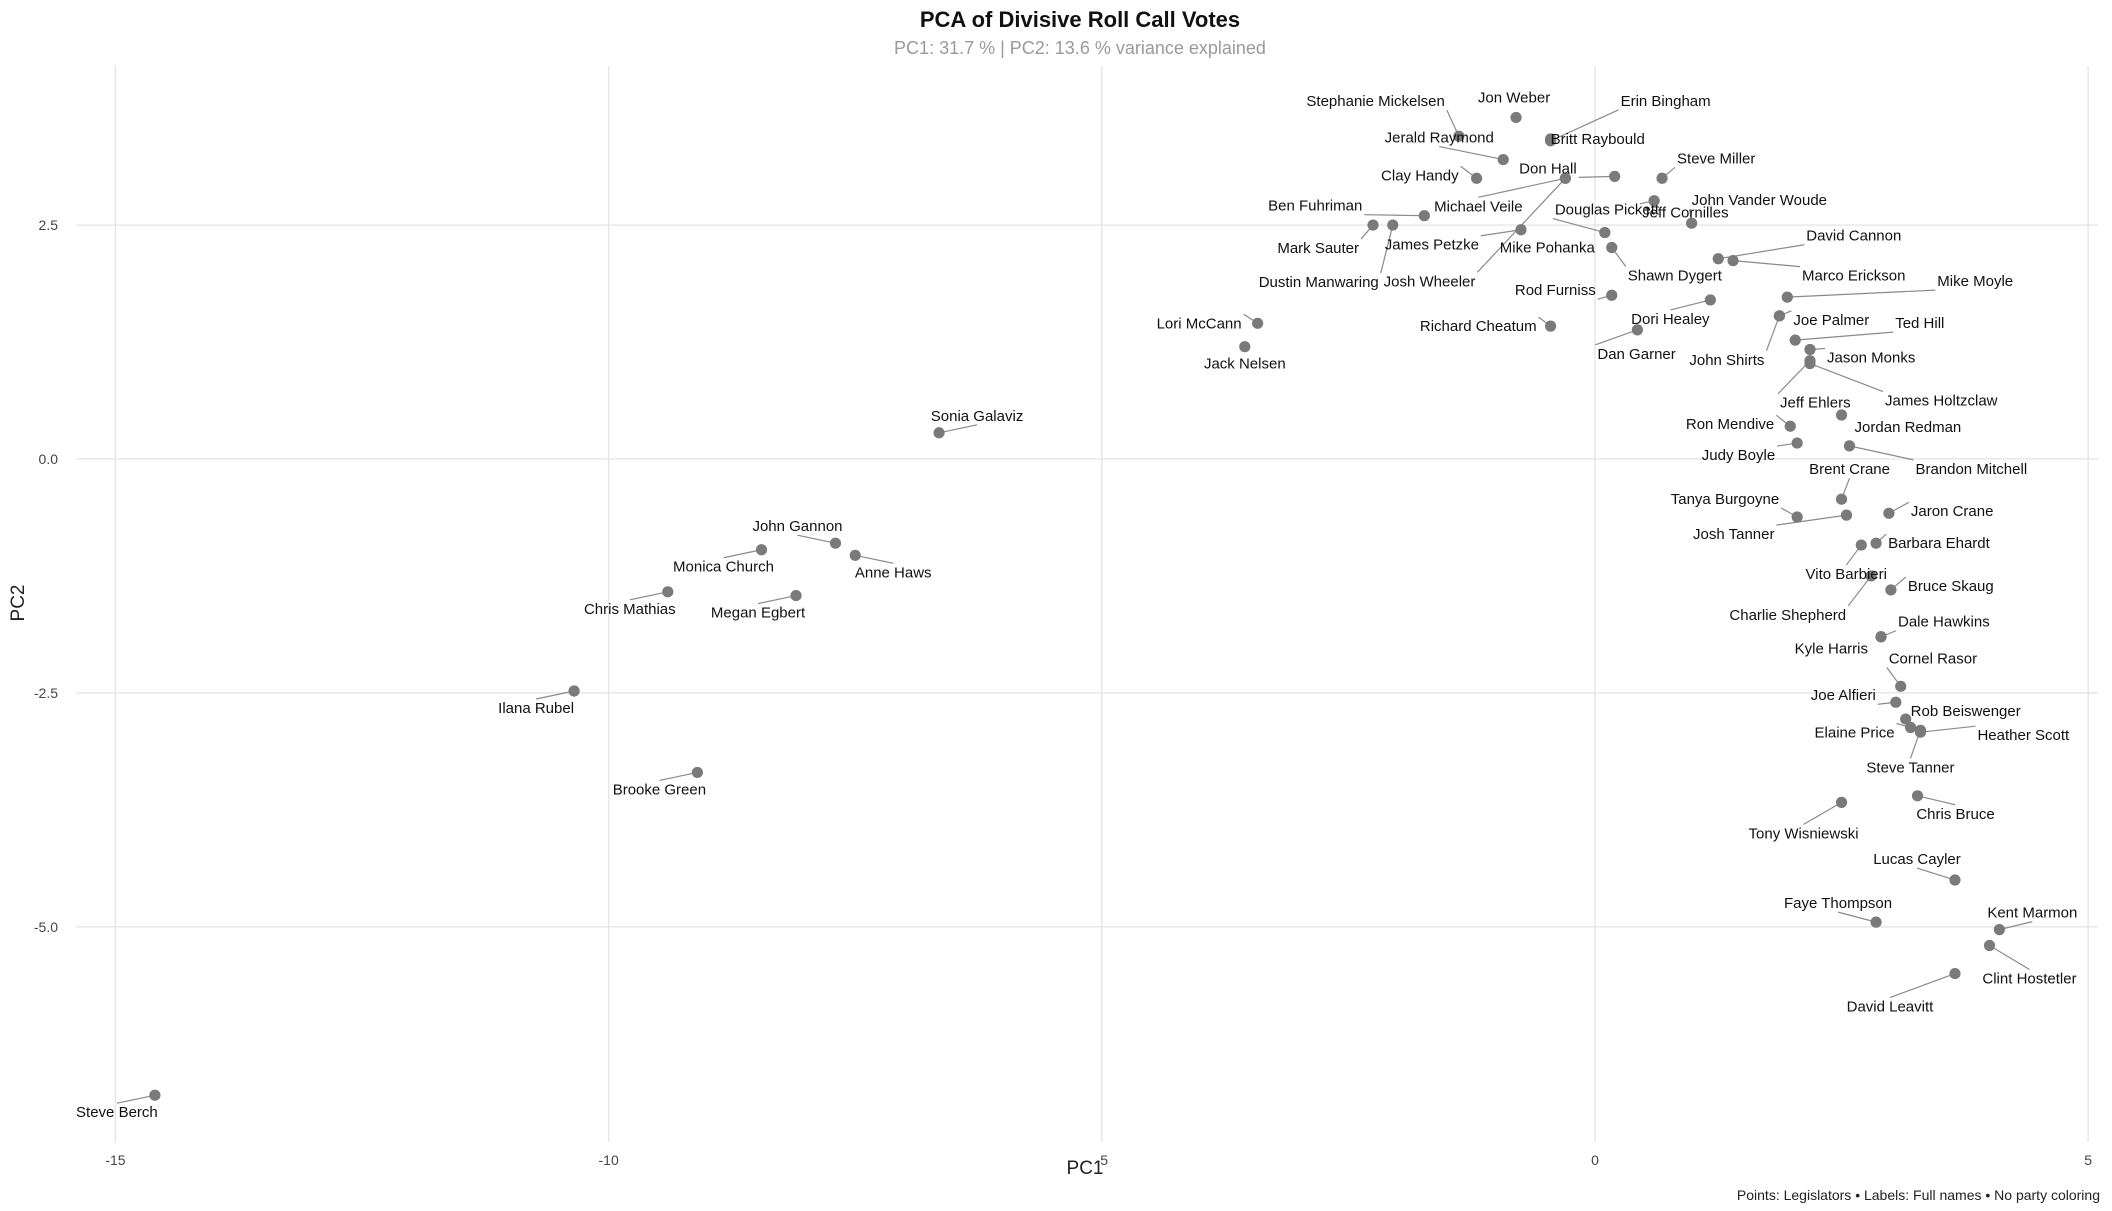 The width and height of the screenshot is (2112, 1211). What do you see at coordinates (723, 567) in the screenshot?
I see `point-label: Monica Church` at bounding box center [723, 567].